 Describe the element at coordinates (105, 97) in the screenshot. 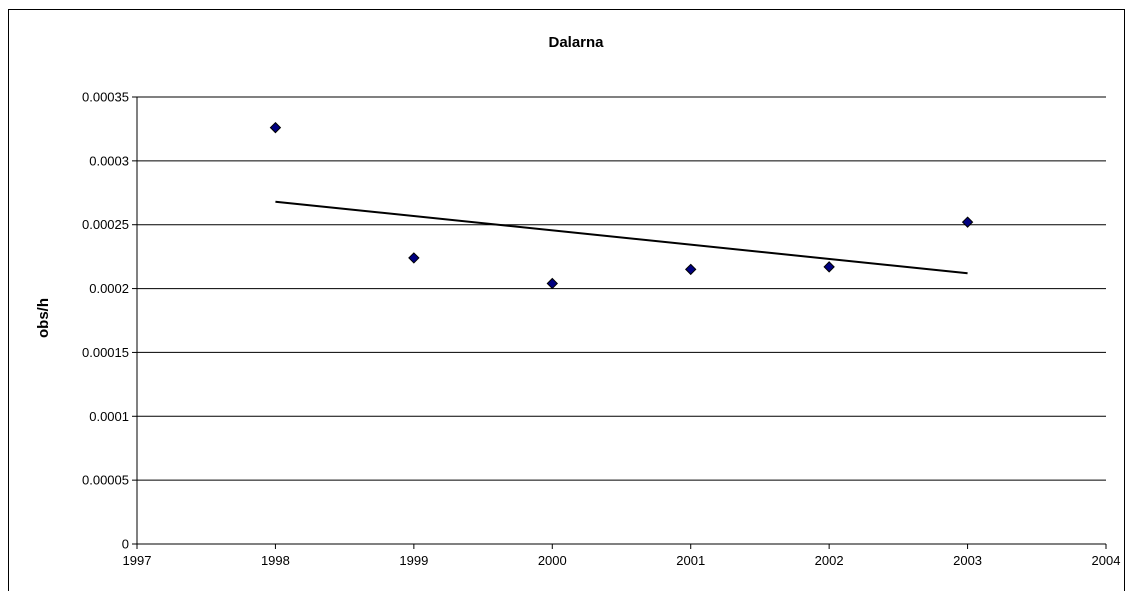

I see `y-tick-label: 0.00035` at that location.